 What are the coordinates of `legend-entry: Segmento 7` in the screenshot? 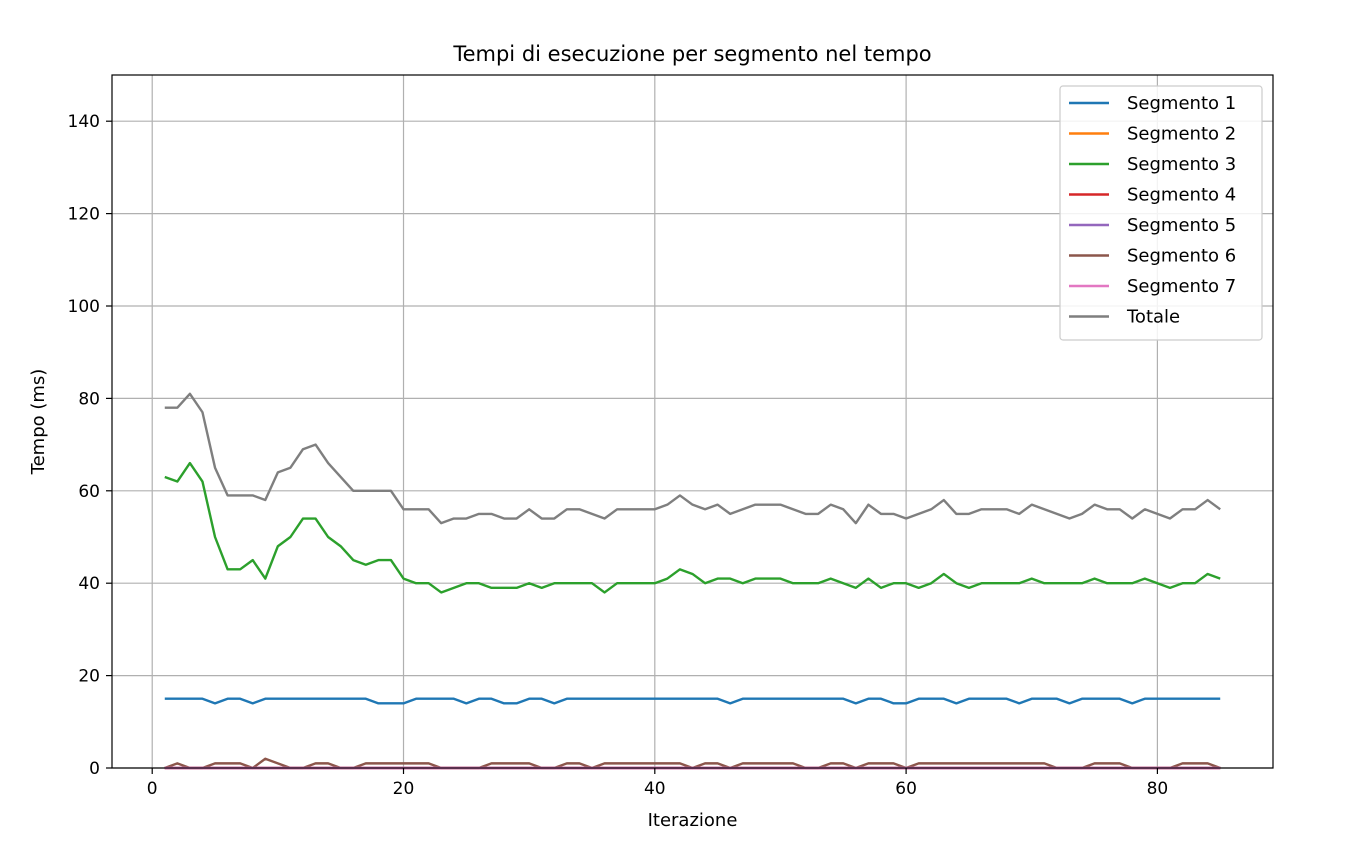 It's located at (1181, 286).